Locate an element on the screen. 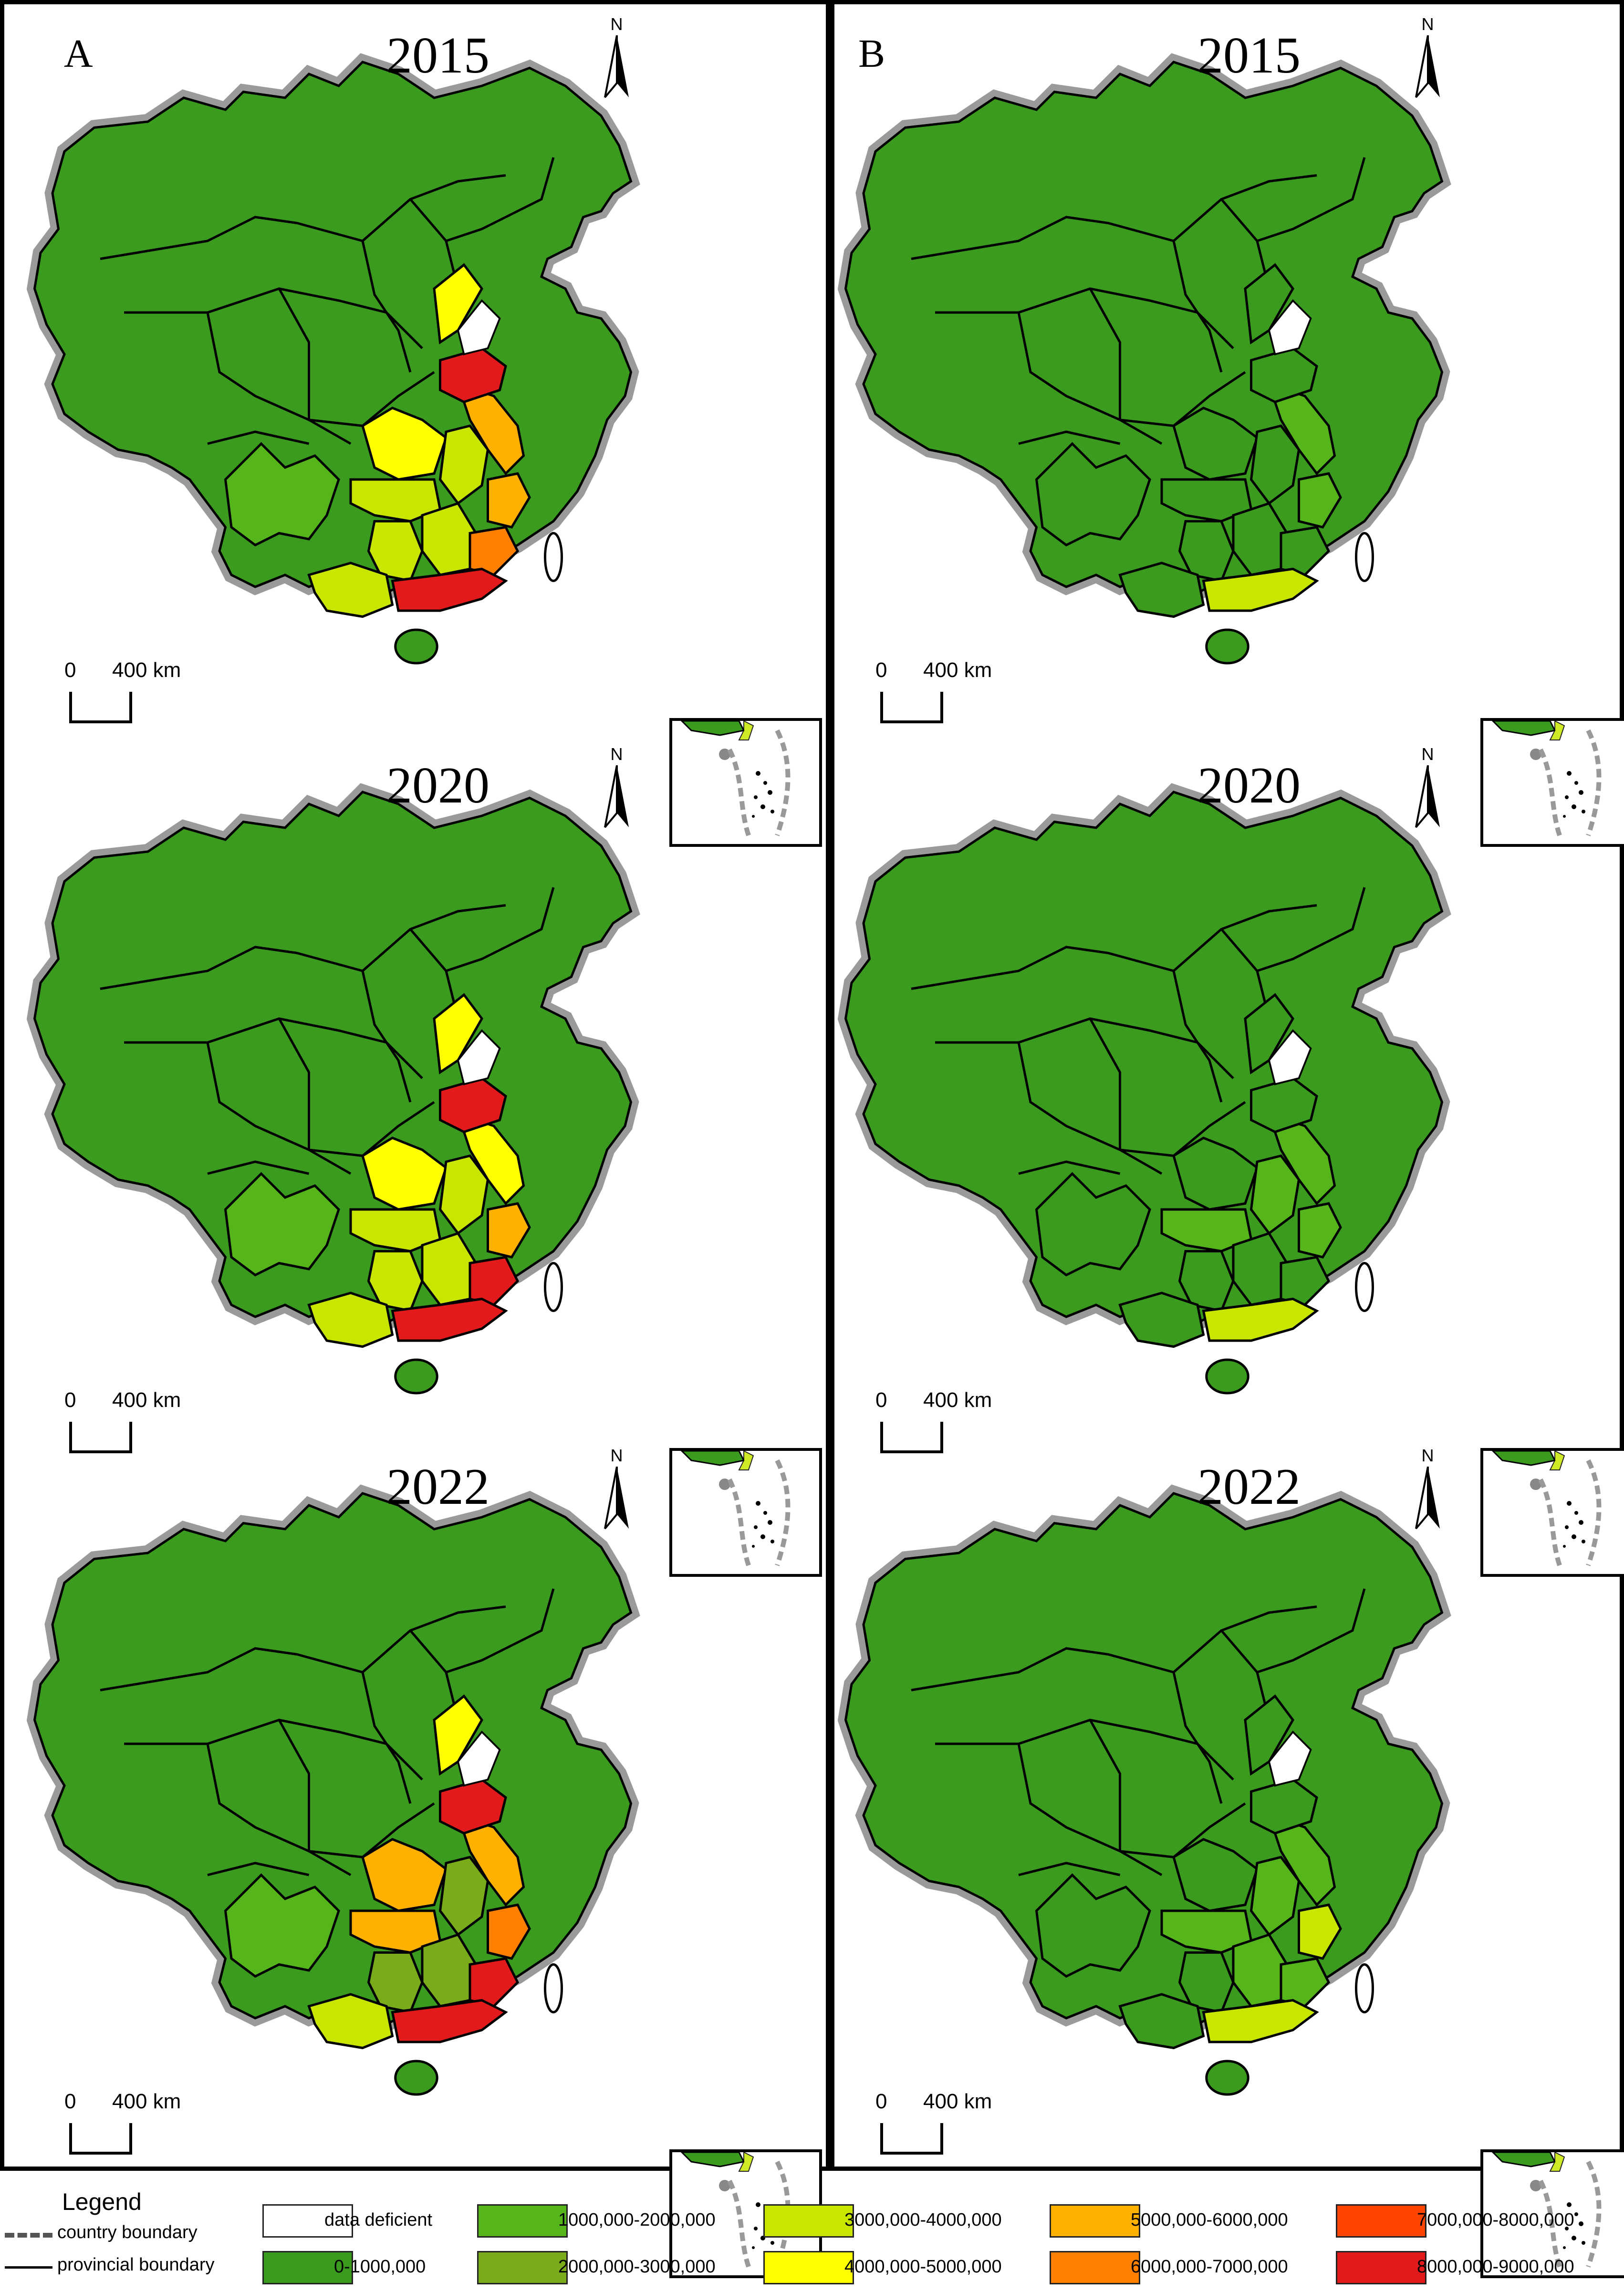  country-boundary-line is located at coordinates (28, 2236).